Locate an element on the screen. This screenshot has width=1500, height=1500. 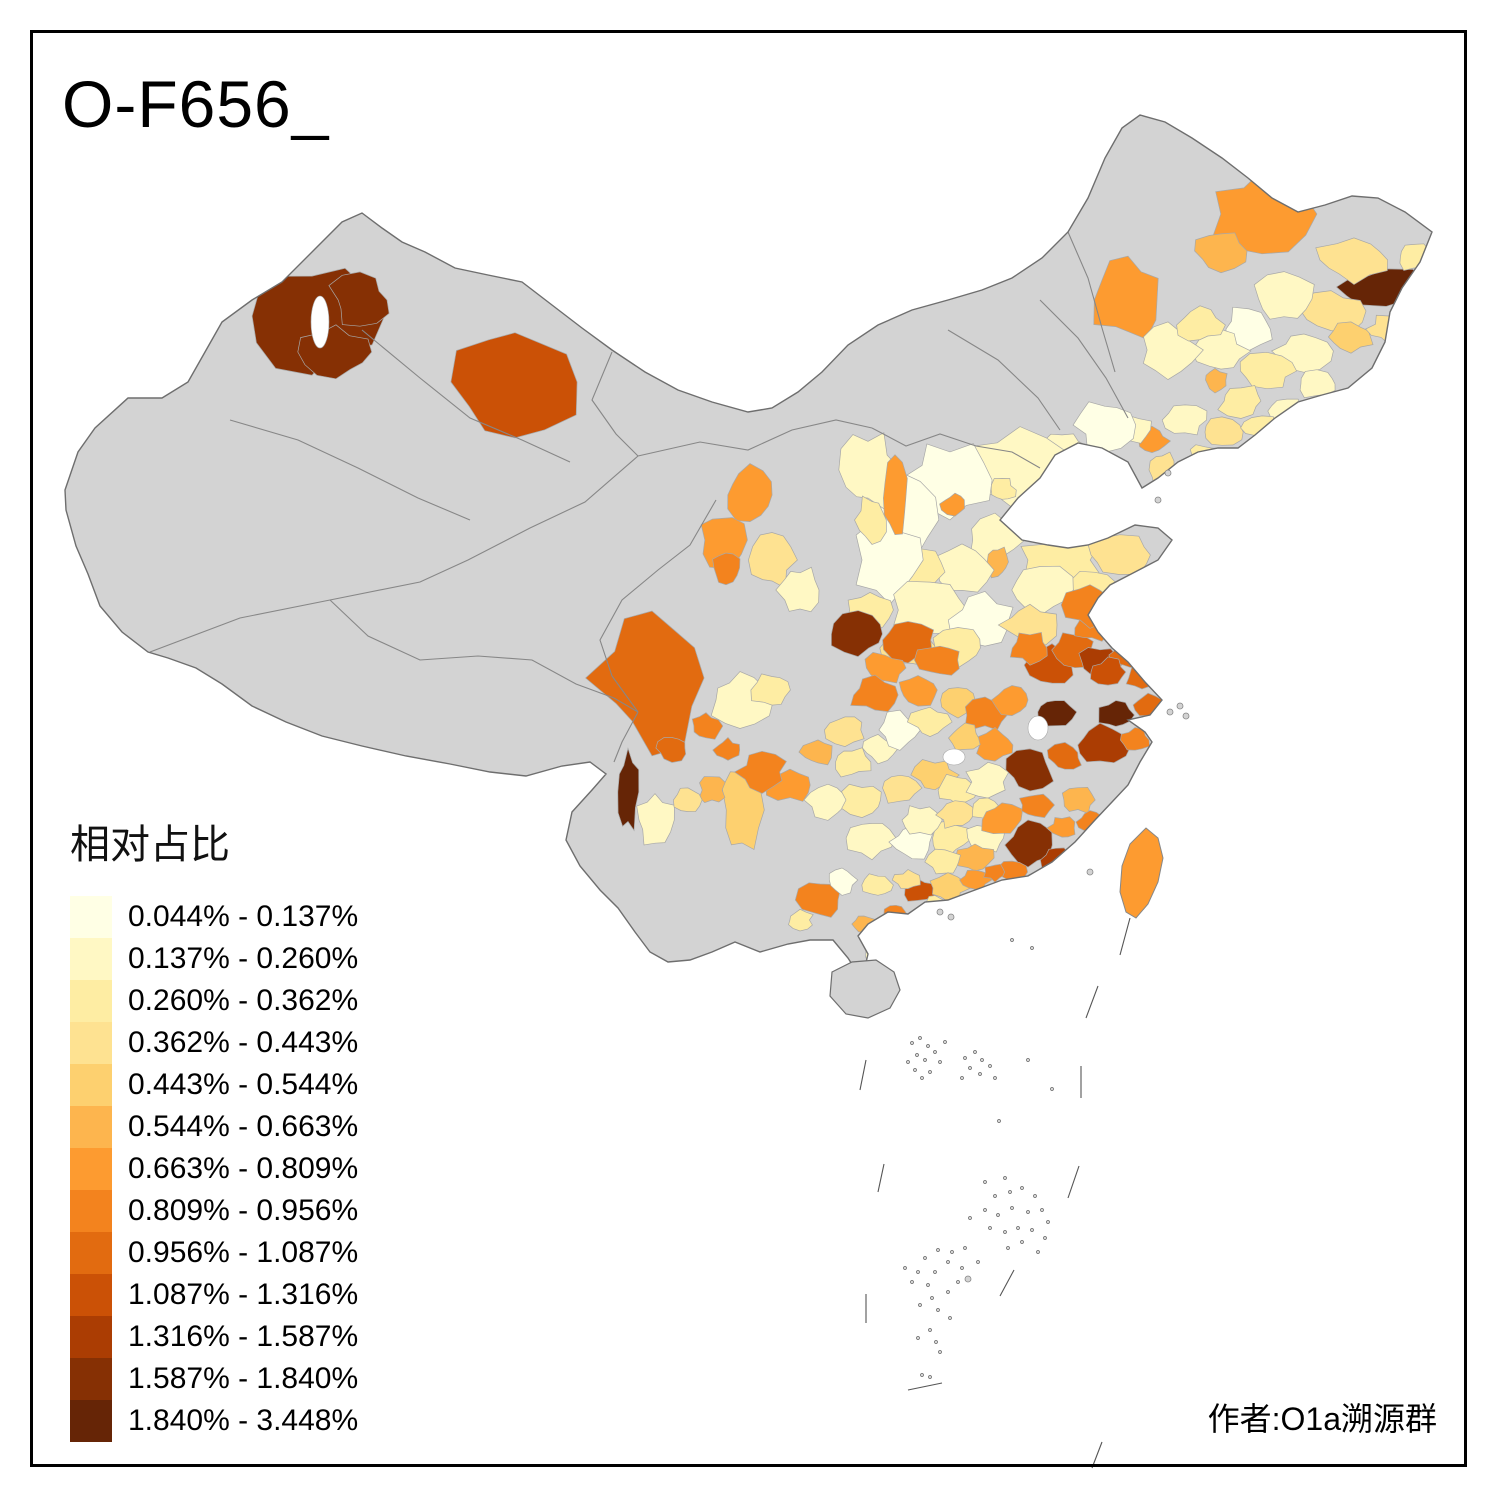
legend-label: 0.362% - 0.443% is located at coordinates (243, 1042).